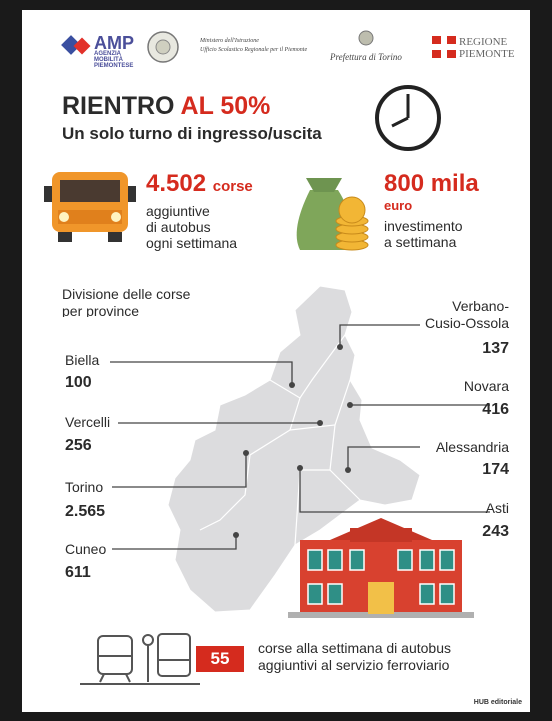 The image size is (552, 721). What do you see at coordinates (85, 511) in the screenshot?
I see `province-value: 2.565` at bounding box center [85, 511].